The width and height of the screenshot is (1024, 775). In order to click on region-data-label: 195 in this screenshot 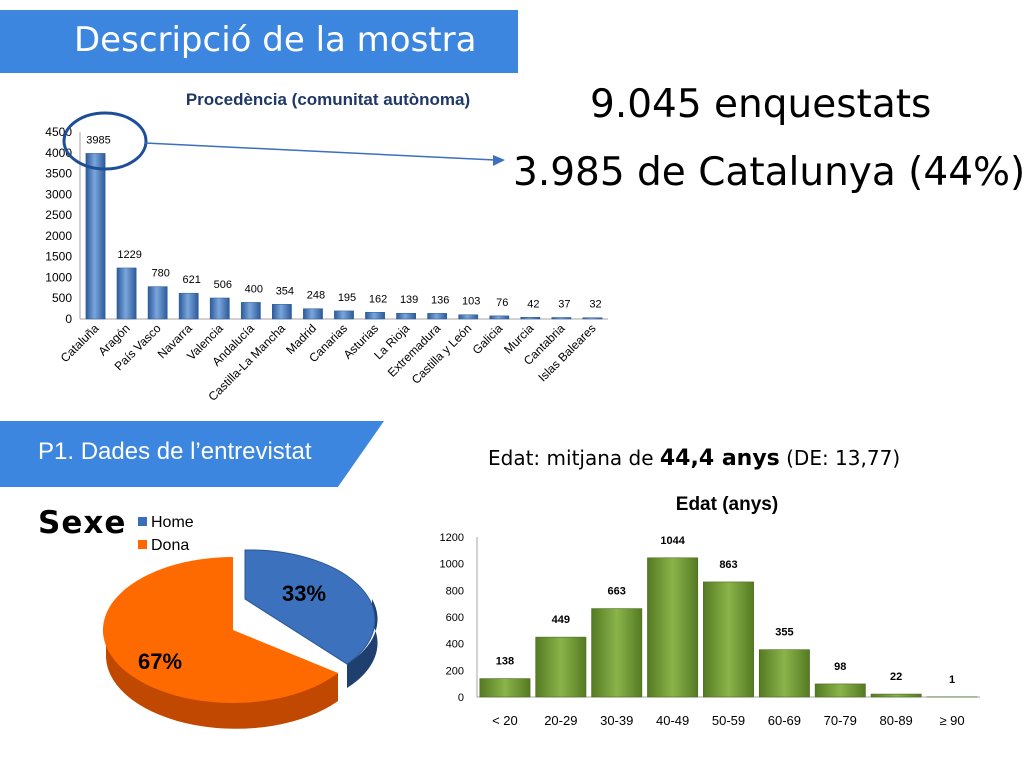, I will do `click(347, 298)`.